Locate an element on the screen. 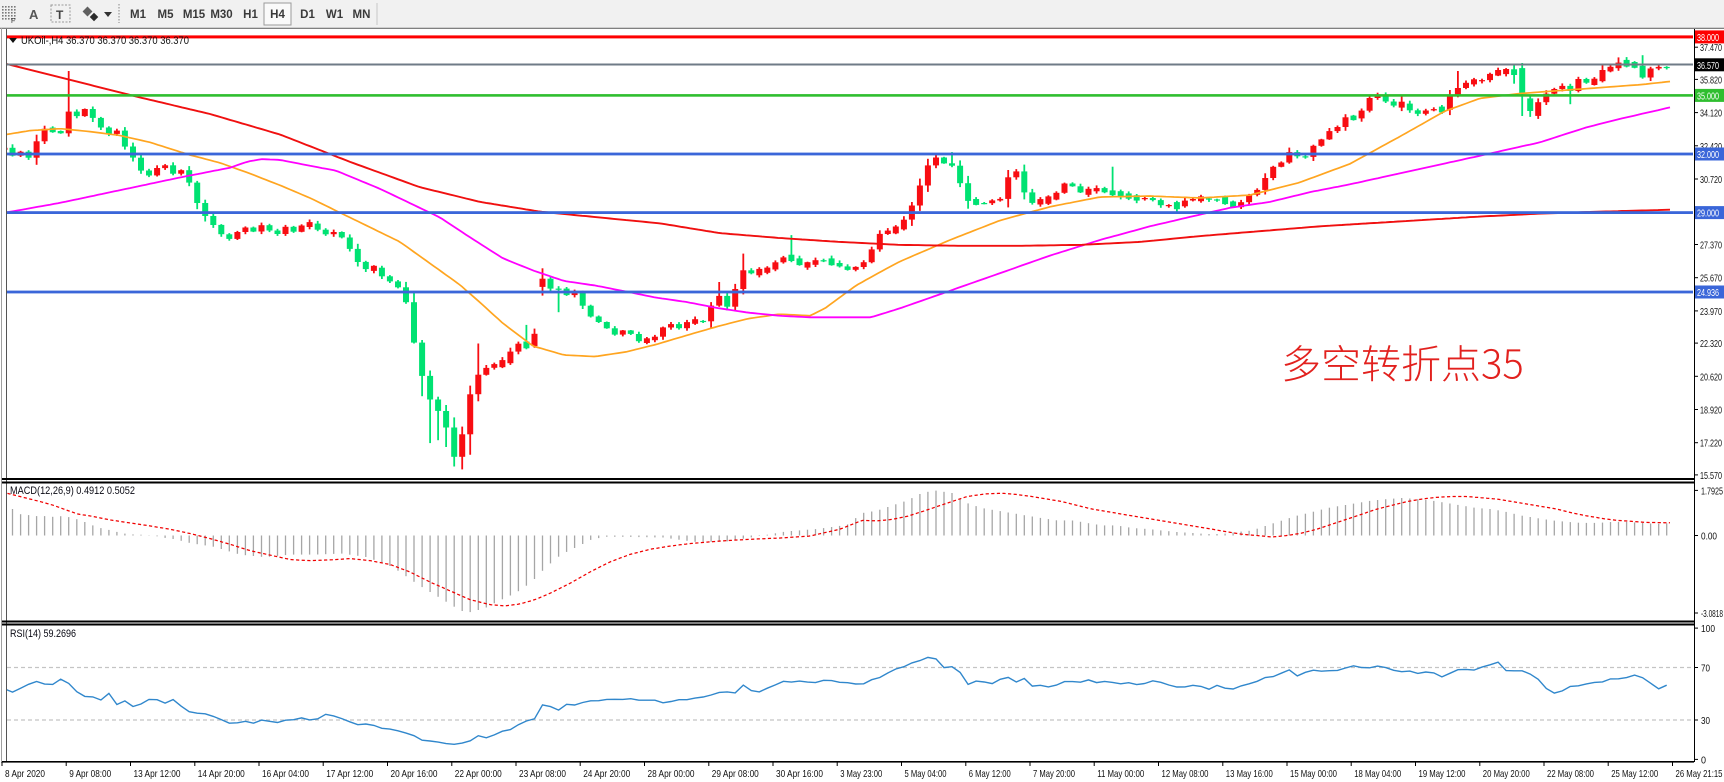  svg-text: 16 Apr 04:00 is located at coordinates (285, 774).